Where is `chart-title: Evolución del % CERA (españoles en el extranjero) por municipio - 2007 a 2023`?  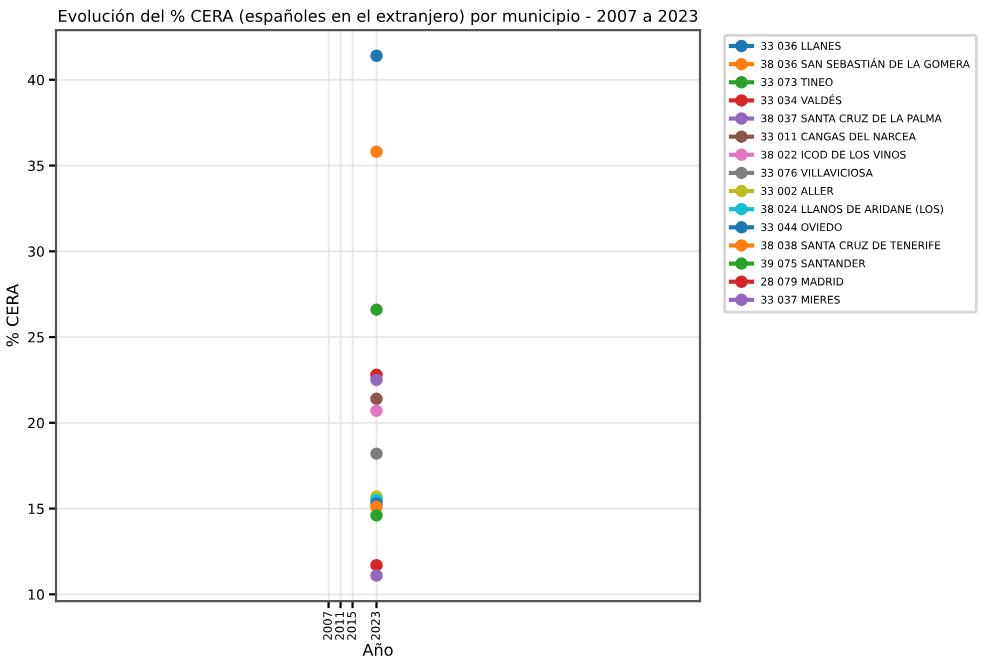 chart-title: Evolución del % CERA (españoles en el extranjero) por municipio - 2007 a 2023 is located at coordinates (378, 17).